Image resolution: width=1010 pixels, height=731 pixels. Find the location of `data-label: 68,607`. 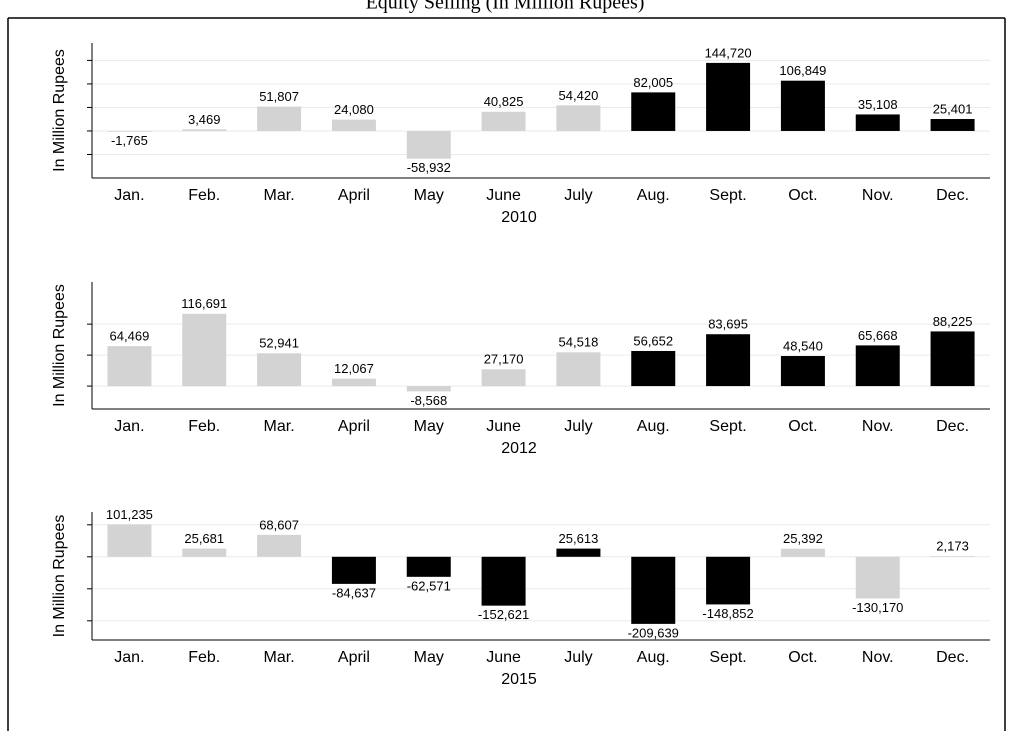

data-label: 68,607 is located at coordinates (279, 524).